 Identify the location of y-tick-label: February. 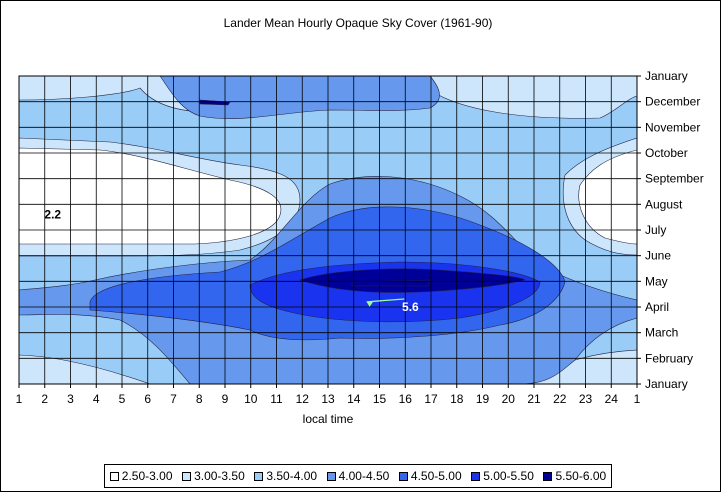
(669, 358).